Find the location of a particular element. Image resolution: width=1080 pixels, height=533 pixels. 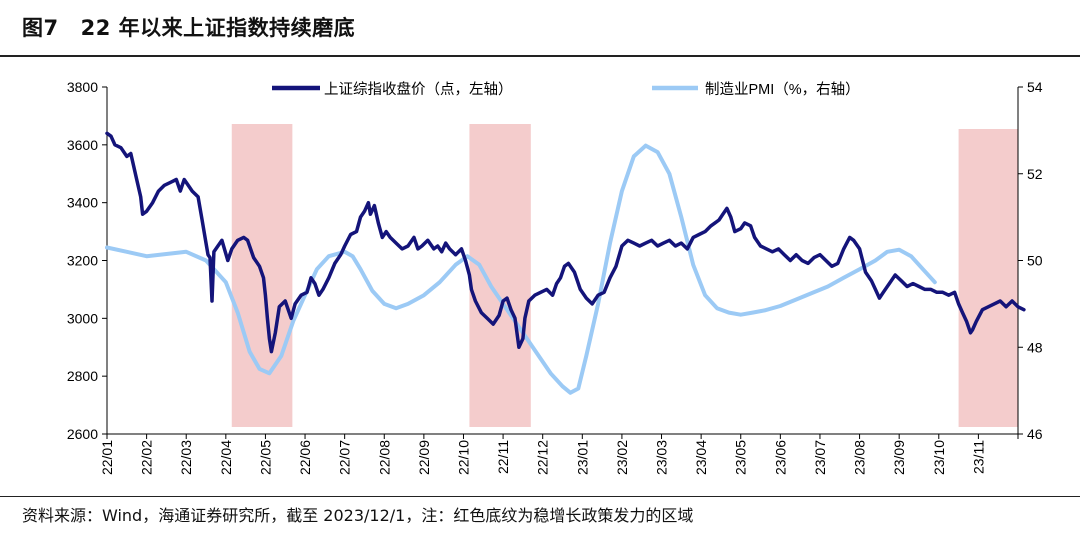

figure-number: 图7 is located at coordinates (40, 28).